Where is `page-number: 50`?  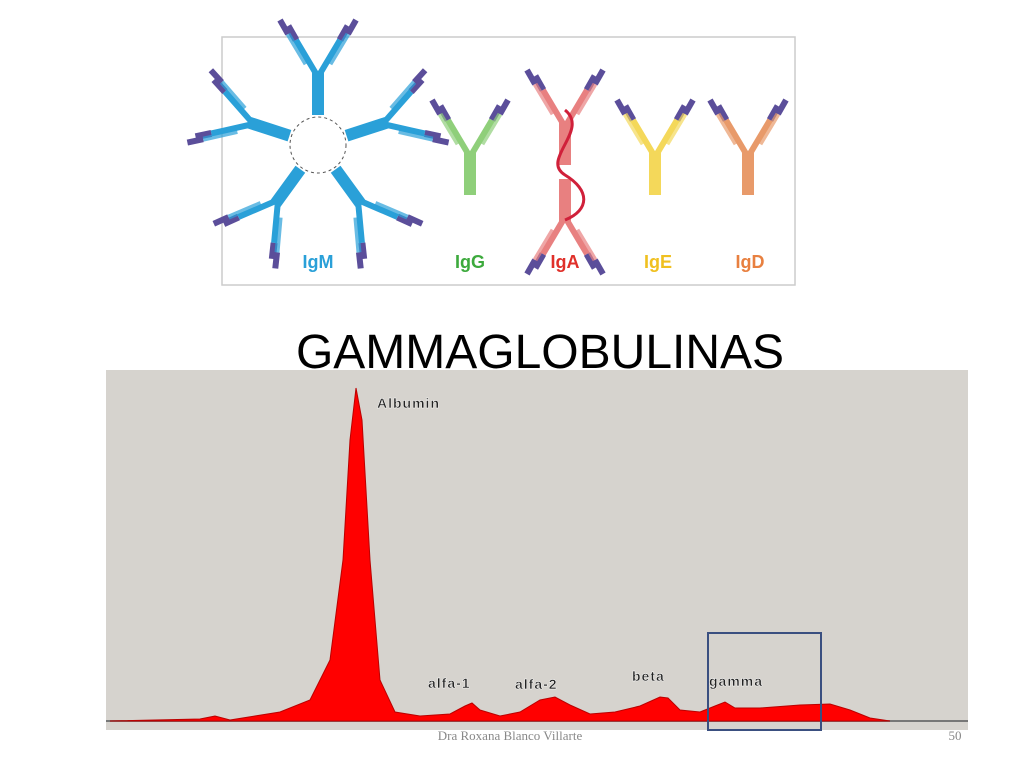
page-number: 50 is located at coordinates (955, 735).